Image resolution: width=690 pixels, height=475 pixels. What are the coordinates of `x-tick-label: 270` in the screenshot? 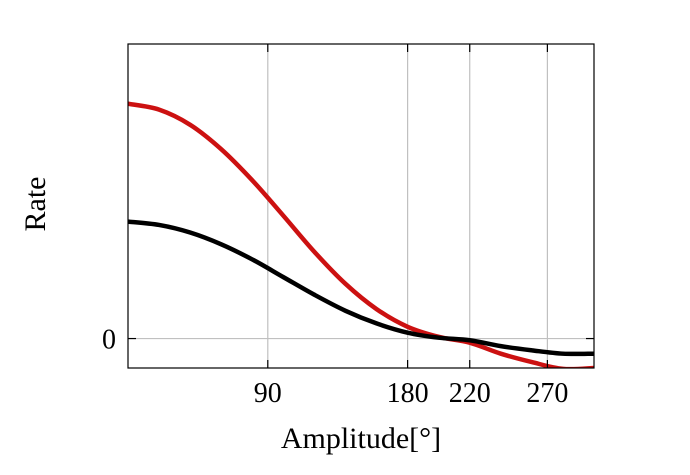 It's located at (547, 393).